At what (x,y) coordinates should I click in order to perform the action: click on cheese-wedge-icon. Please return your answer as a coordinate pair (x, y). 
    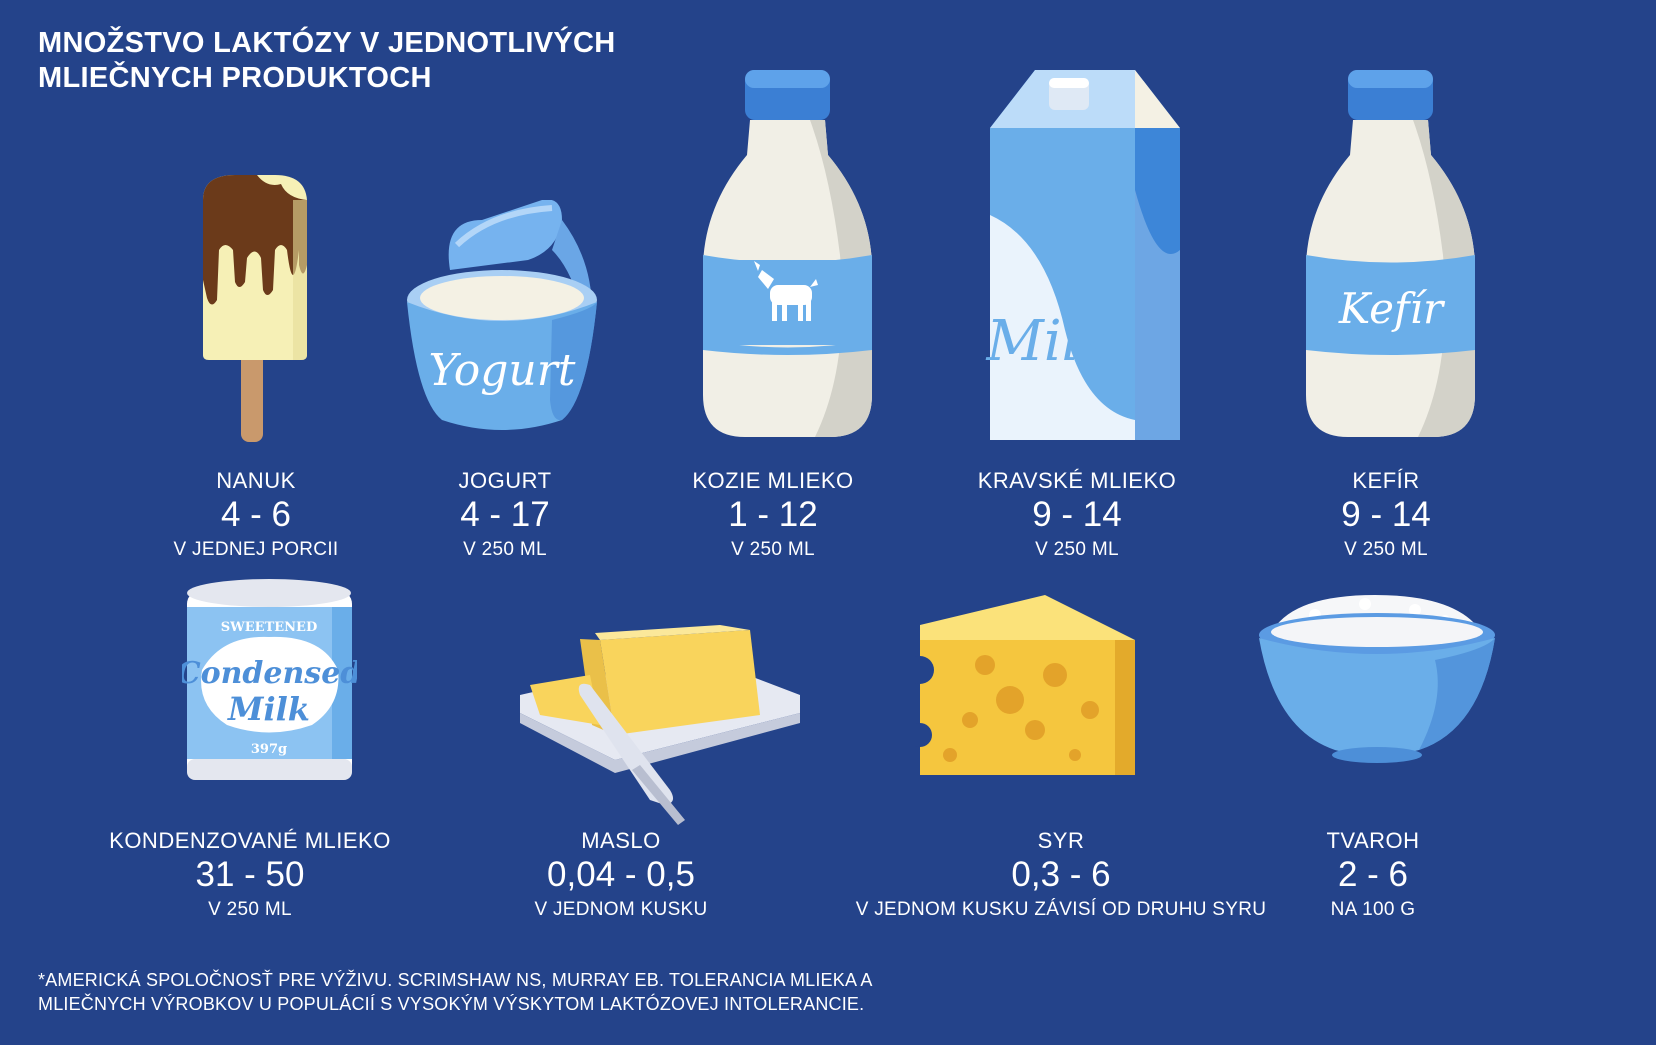
    Looking at the image, I should click on (1025, 685).